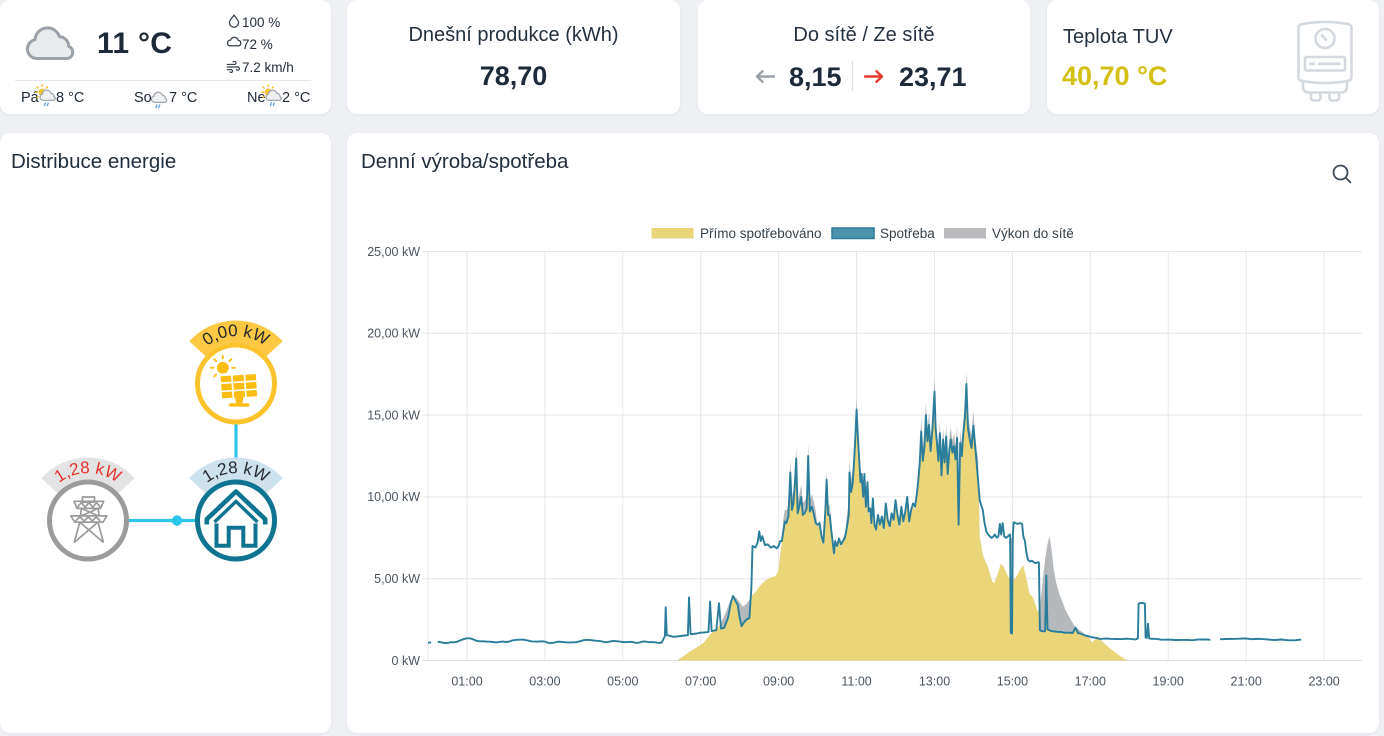 The width and height of the screenshot is (1384, 736). I want to click on svg-text: 10,00 kW, so click(393, 497).